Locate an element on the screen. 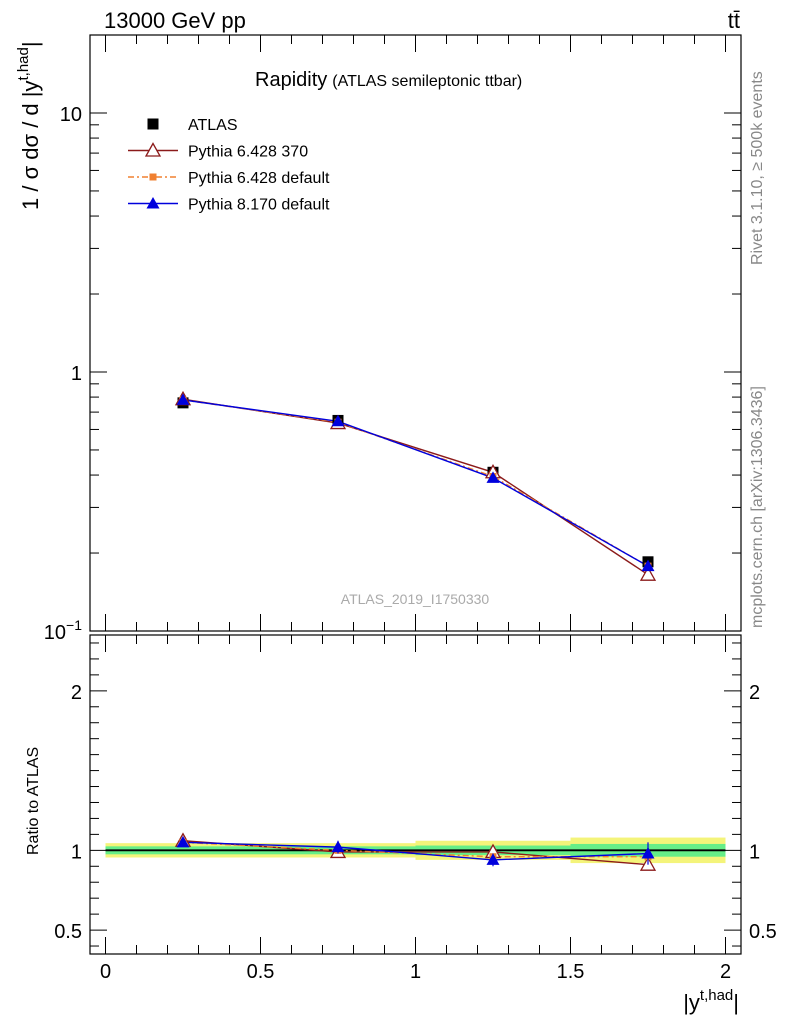 The width and height of the screenshot is (786, 1024). ratio-y-tick-label-right: 0.5 is located at coordinates (763, 932).